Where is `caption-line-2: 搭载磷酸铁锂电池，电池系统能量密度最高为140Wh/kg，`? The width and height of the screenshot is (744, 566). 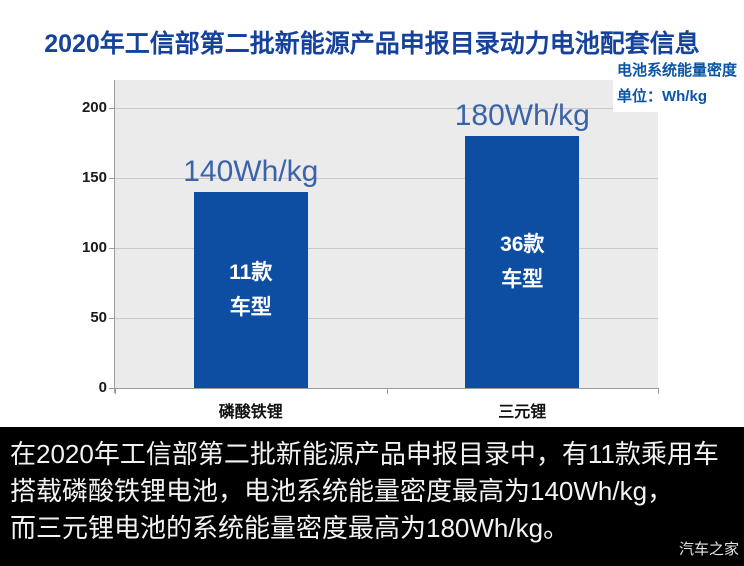
caption-line-2: 搭载磷酸铁锂电池，电池系统能量密度最高为140Wh/kg， is located at coordinates (342, 491).